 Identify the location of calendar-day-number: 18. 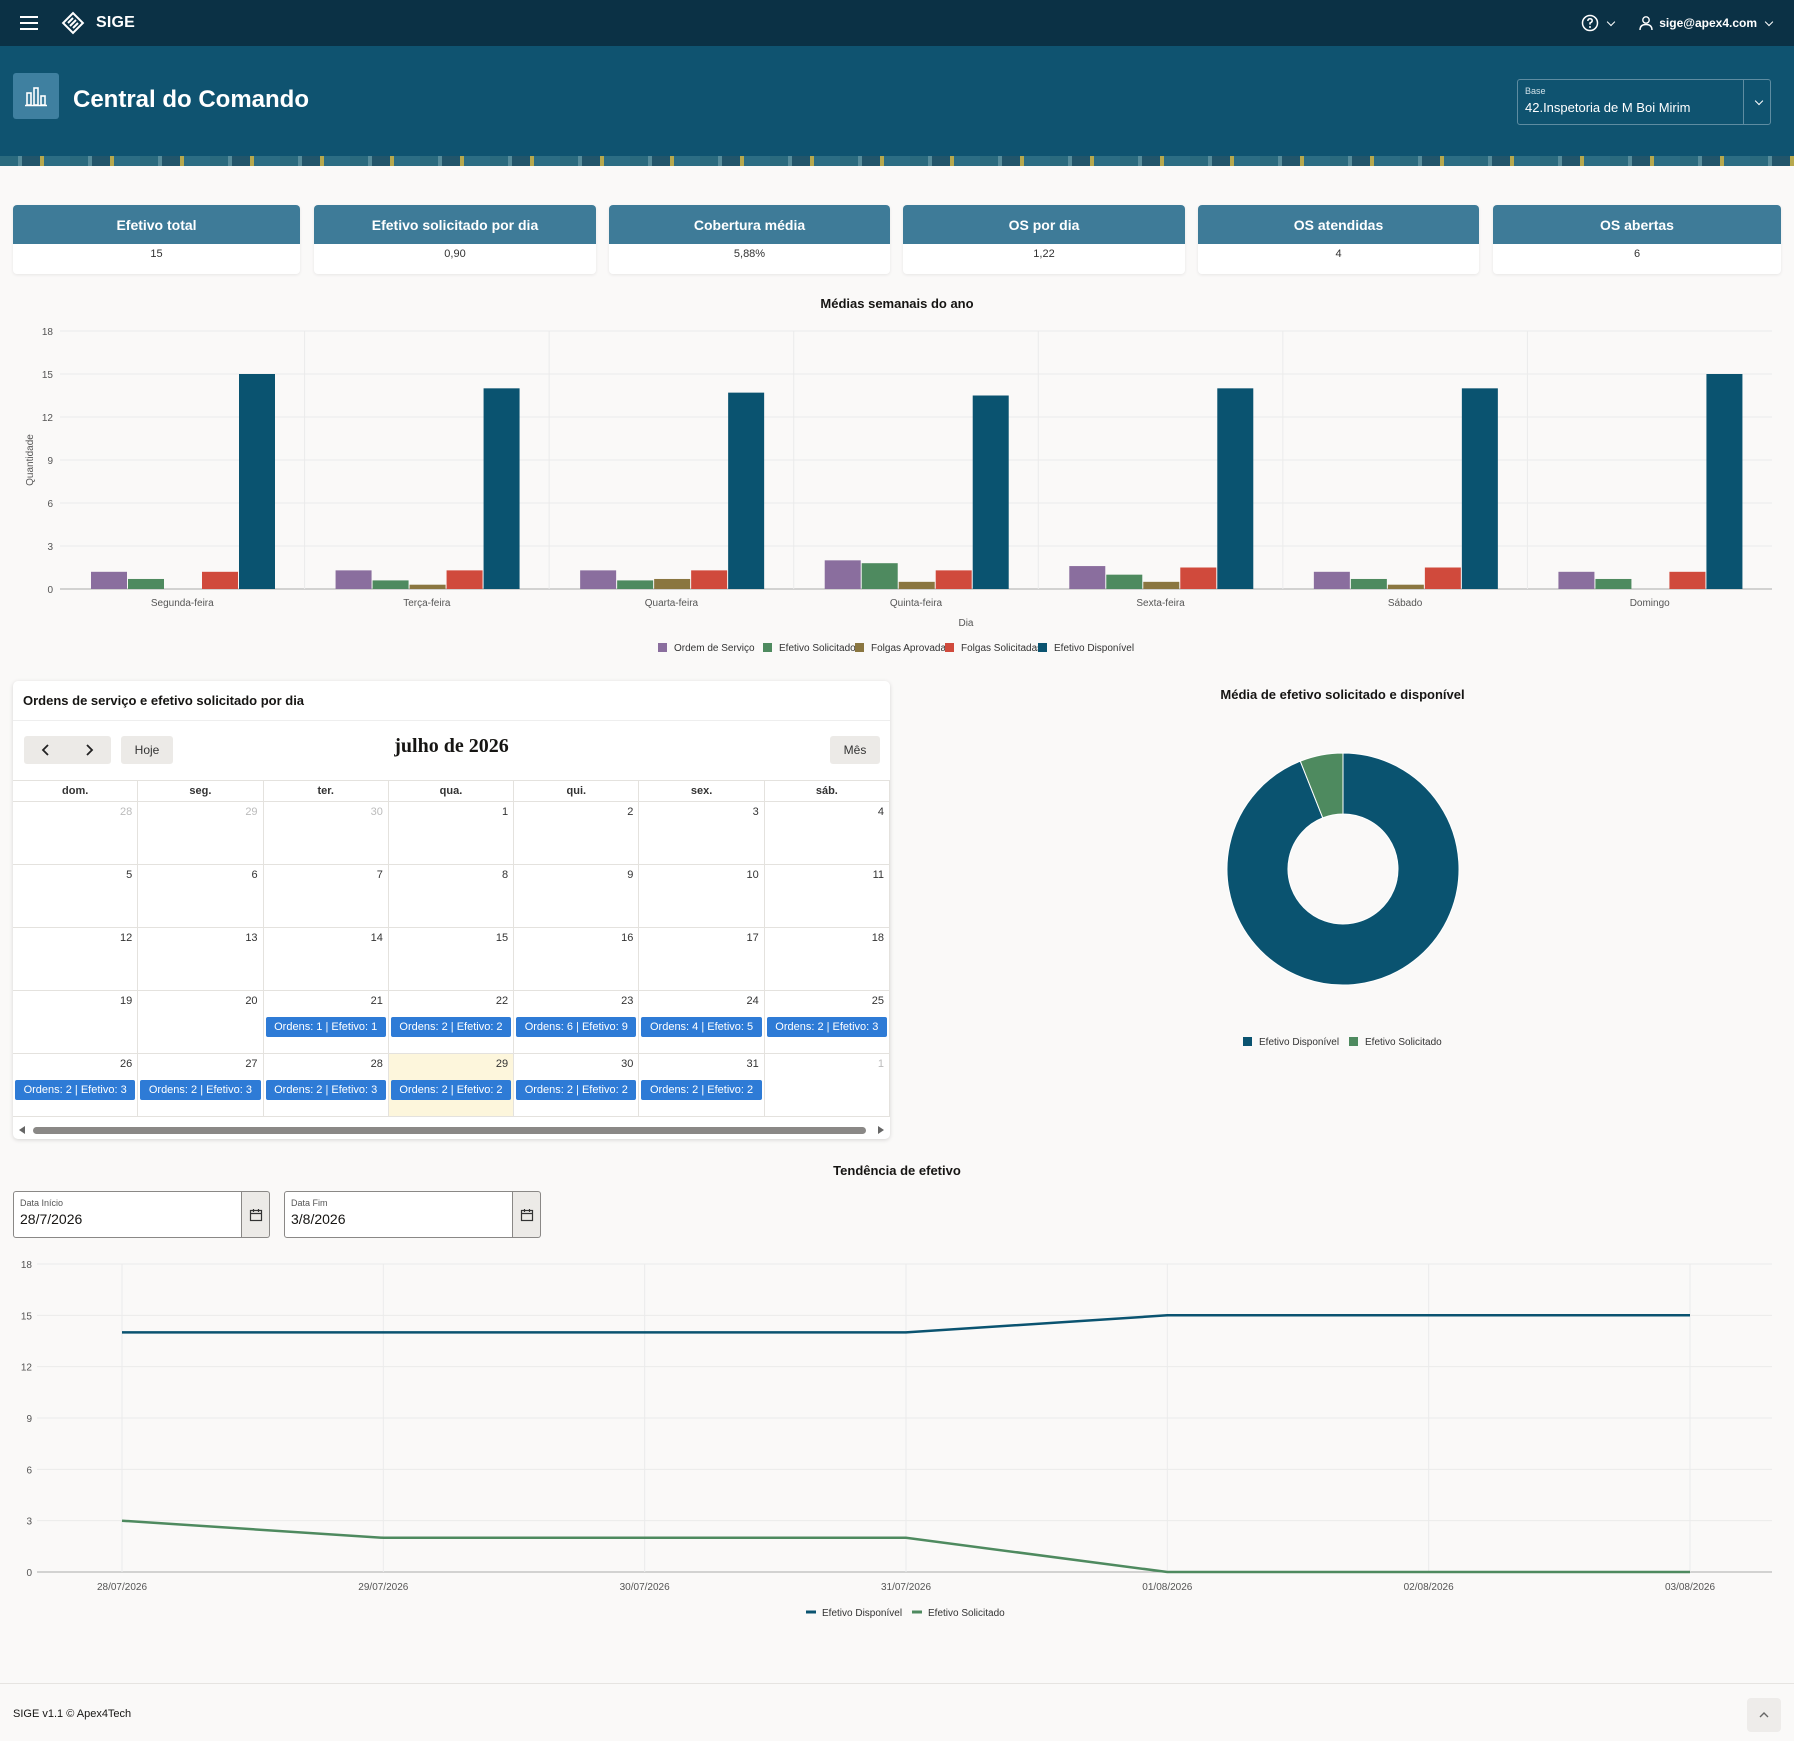
(877, 938).